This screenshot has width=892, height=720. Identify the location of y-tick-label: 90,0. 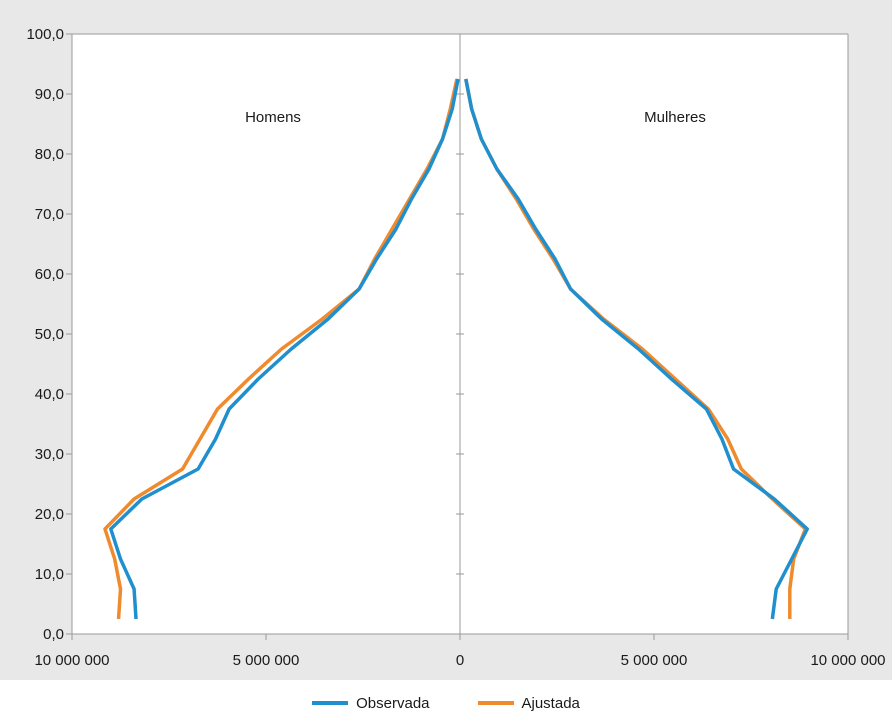
(49, 94).